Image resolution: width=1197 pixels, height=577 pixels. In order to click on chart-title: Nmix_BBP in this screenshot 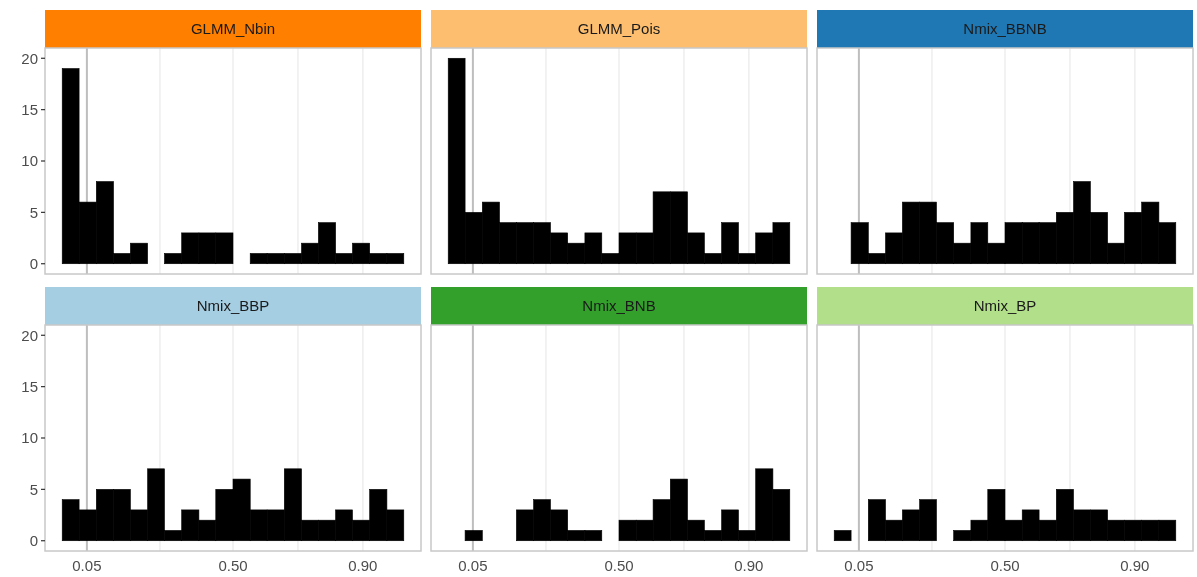, I will do `click(233, 306)`.